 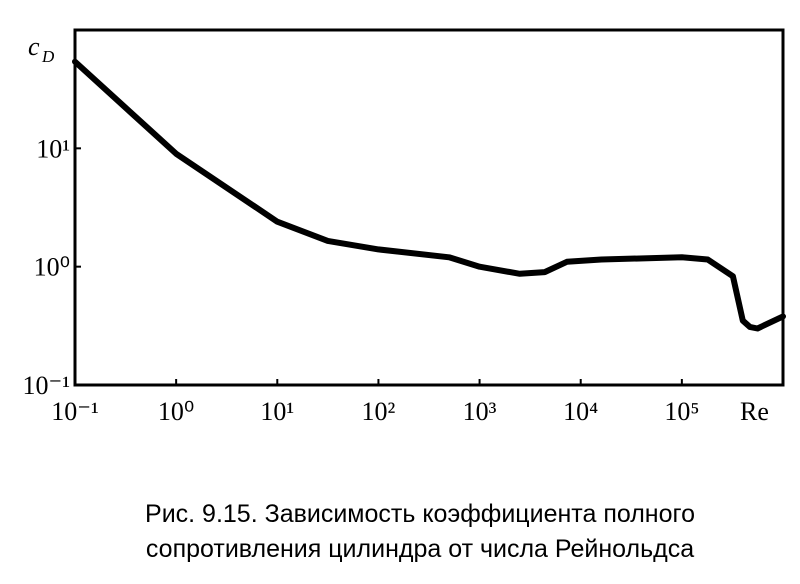 I want to click on x-axis-label: Re, so click(x=754, y=411).